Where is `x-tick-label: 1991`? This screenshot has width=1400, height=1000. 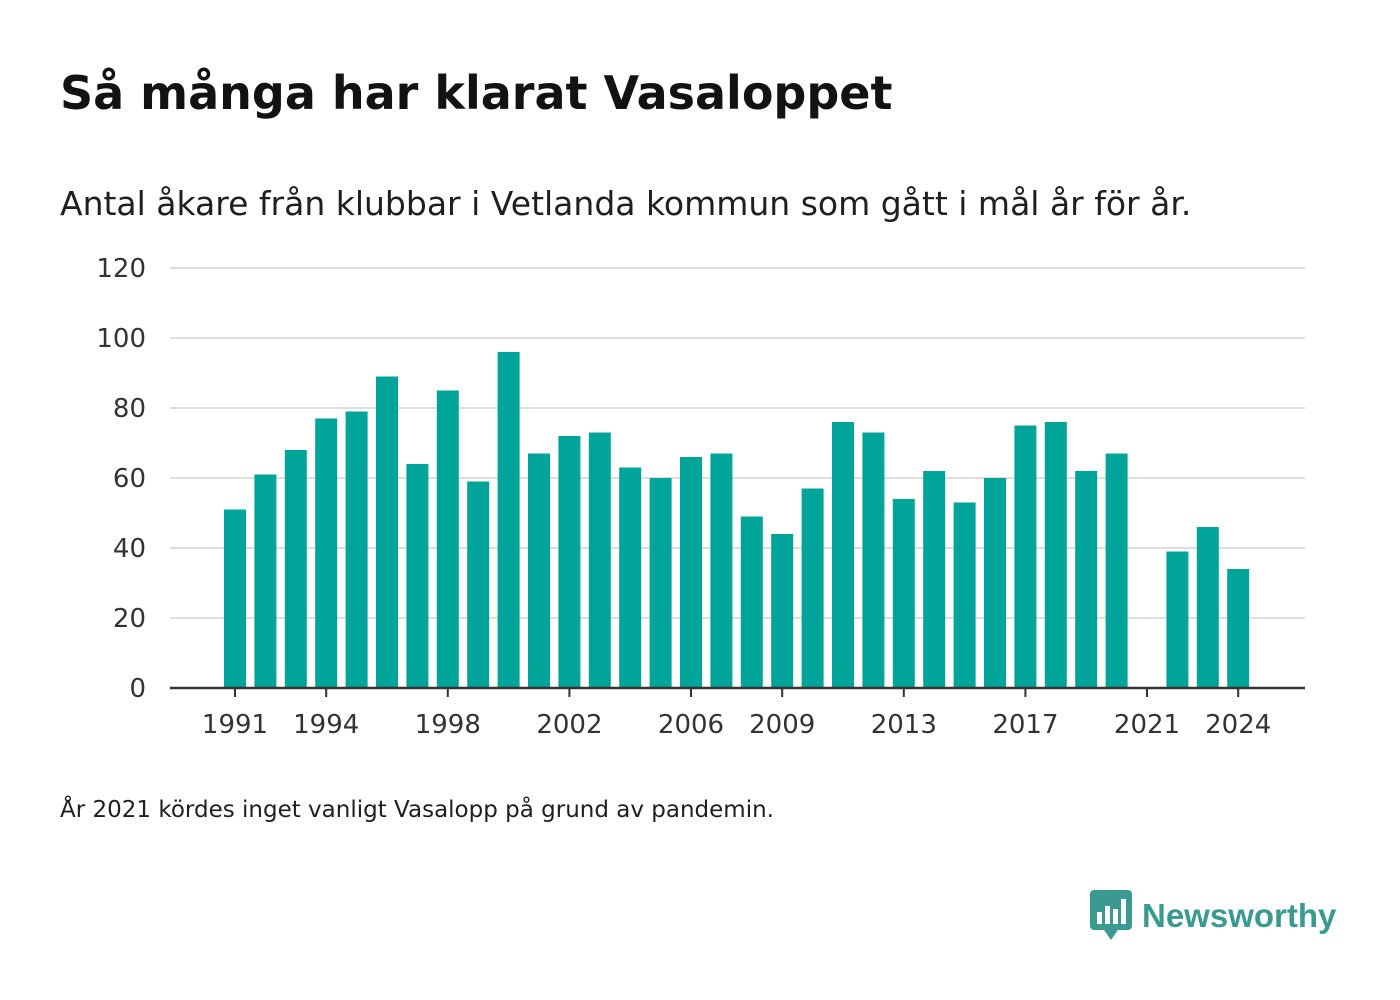 x-tick-label: 1991 is located at coordinates (235, 725).